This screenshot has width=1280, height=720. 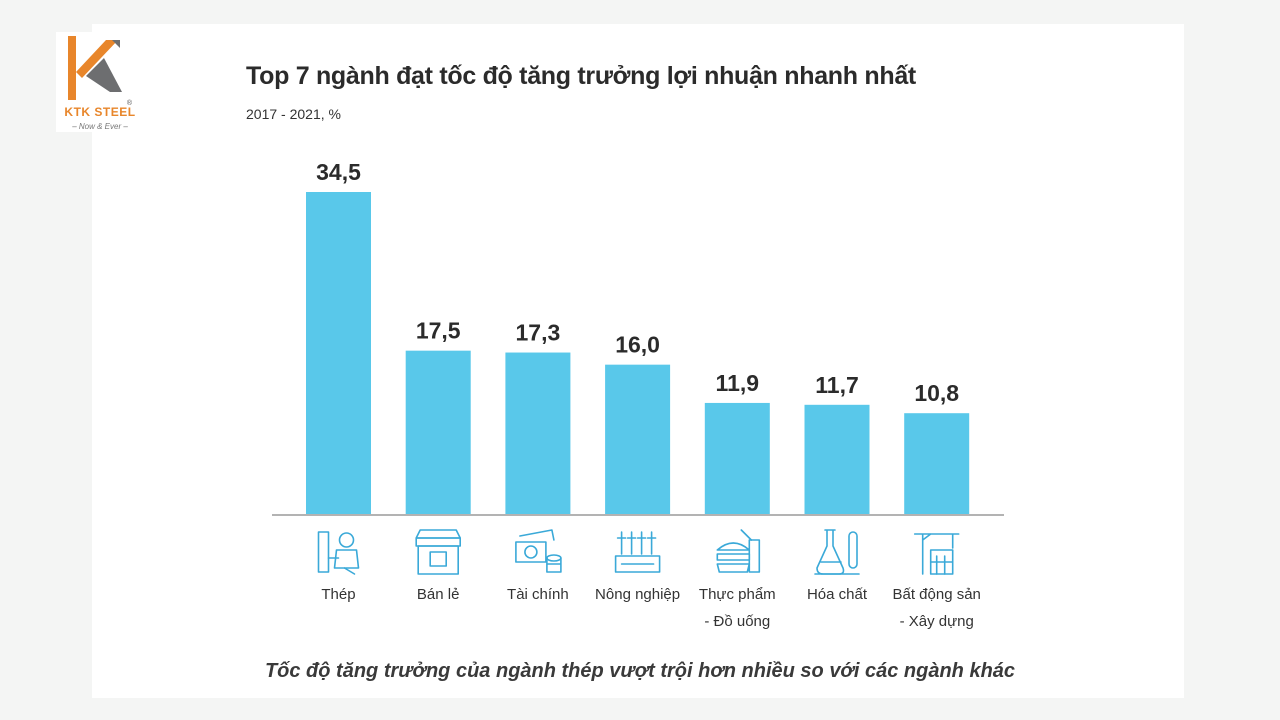 What do you see at coordinates (637, 594) in the screenshot?
I see `category-label: Nông nghiệp` at bounding box center [637, 594].